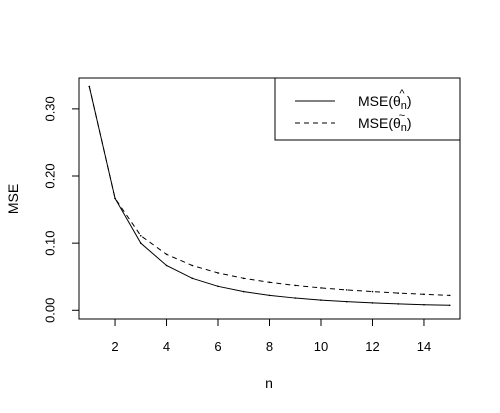 This screenshot has height=413, width=500. Describe the element at coordinates (402, 94) in the screenshot. I see `legend-accent: ^` at that location.